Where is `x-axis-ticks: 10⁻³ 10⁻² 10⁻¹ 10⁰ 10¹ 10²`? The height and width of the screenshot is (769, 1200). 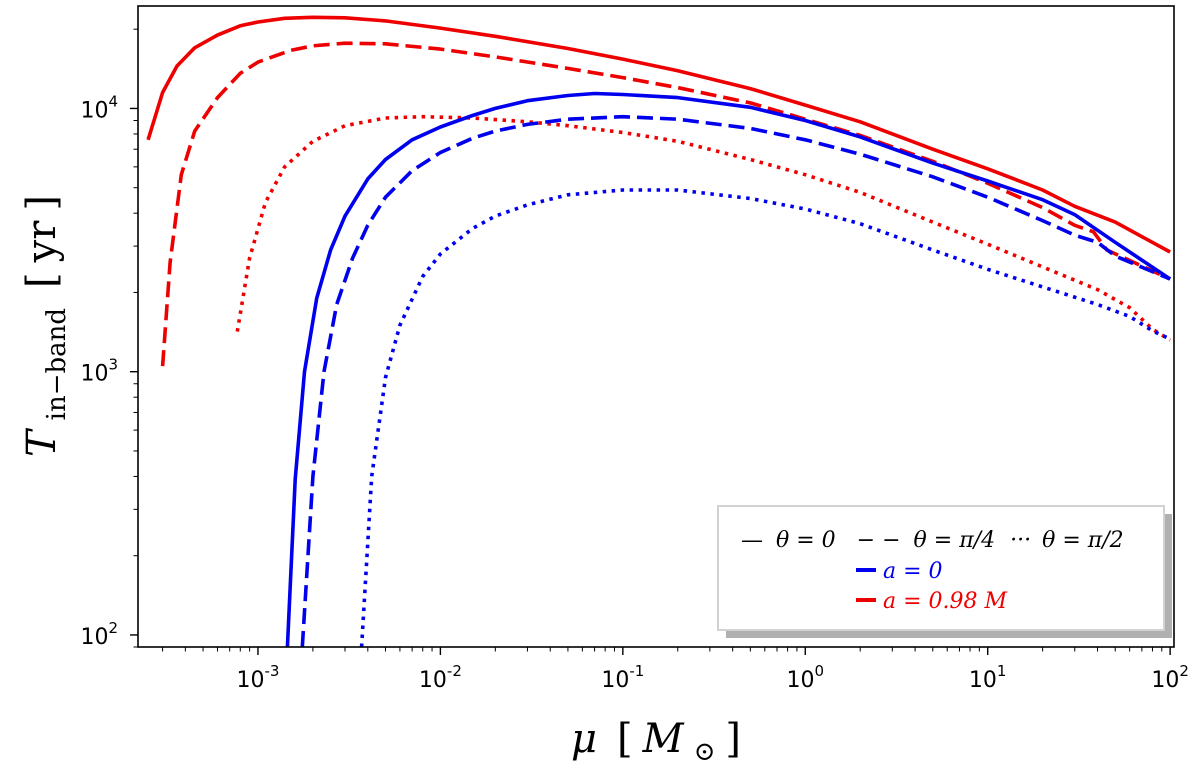 x-axis-ticks: 10⁻³ 10⁻² 10⁻¹ 10⁰ 10¹ 10² is located at coordinates (675, 670).